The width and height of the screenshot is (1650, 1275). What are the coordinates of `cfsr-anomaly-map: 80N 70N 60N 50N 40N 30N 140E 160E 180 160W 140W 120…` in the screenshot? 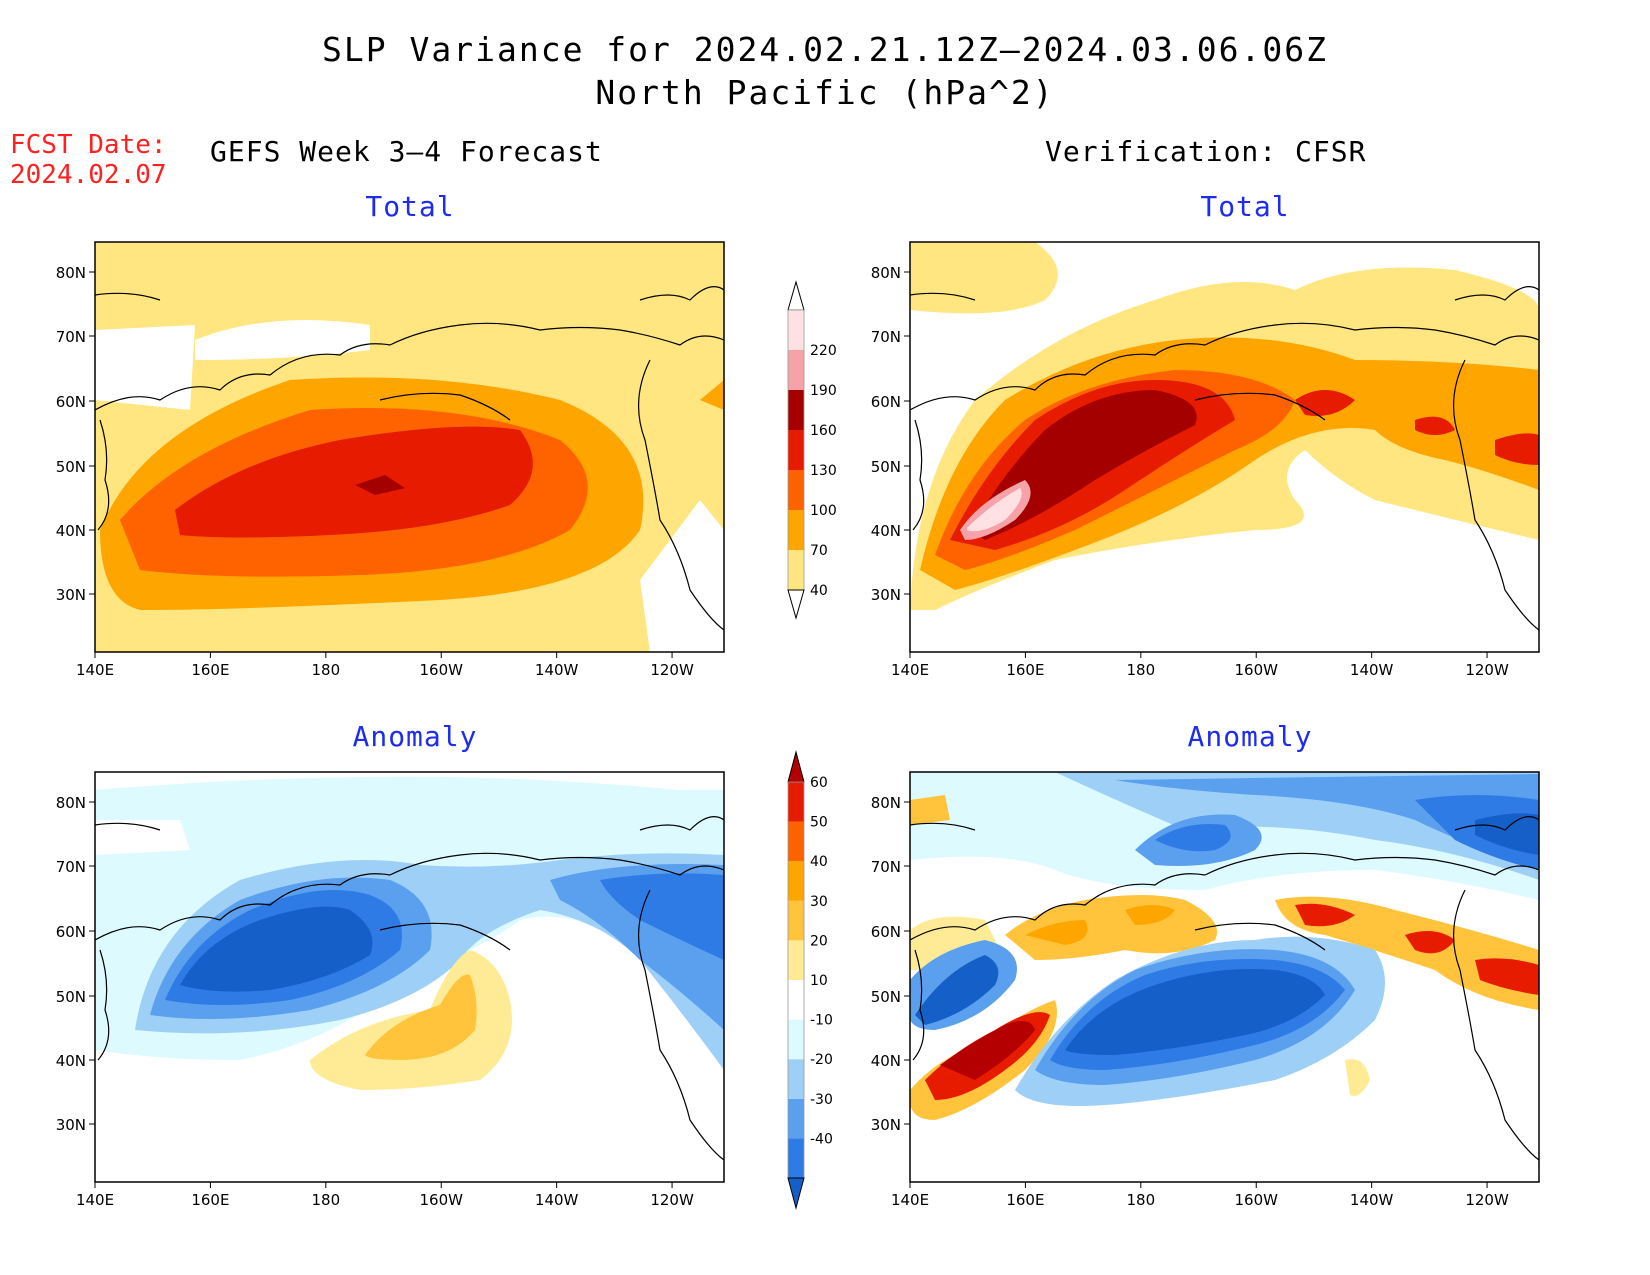 It's located at (1205, 990).